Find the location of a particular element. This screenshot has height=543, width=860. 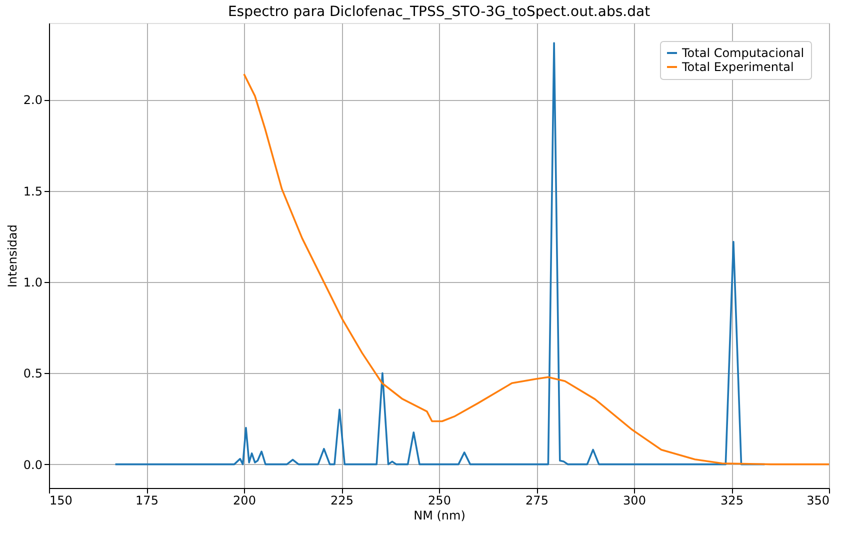

x-tick-label: 175 is located at coordinates (147, 501).